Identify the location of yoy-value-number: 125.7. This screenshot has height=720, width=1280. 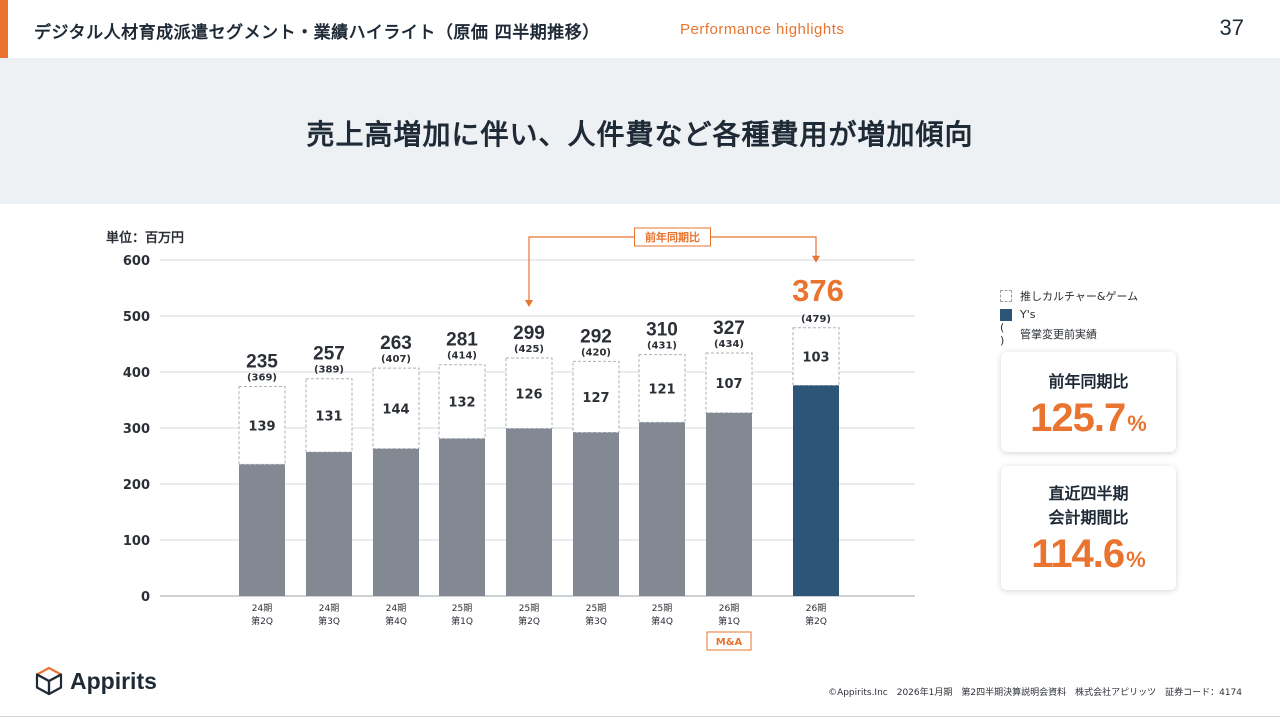
(1078, 418).